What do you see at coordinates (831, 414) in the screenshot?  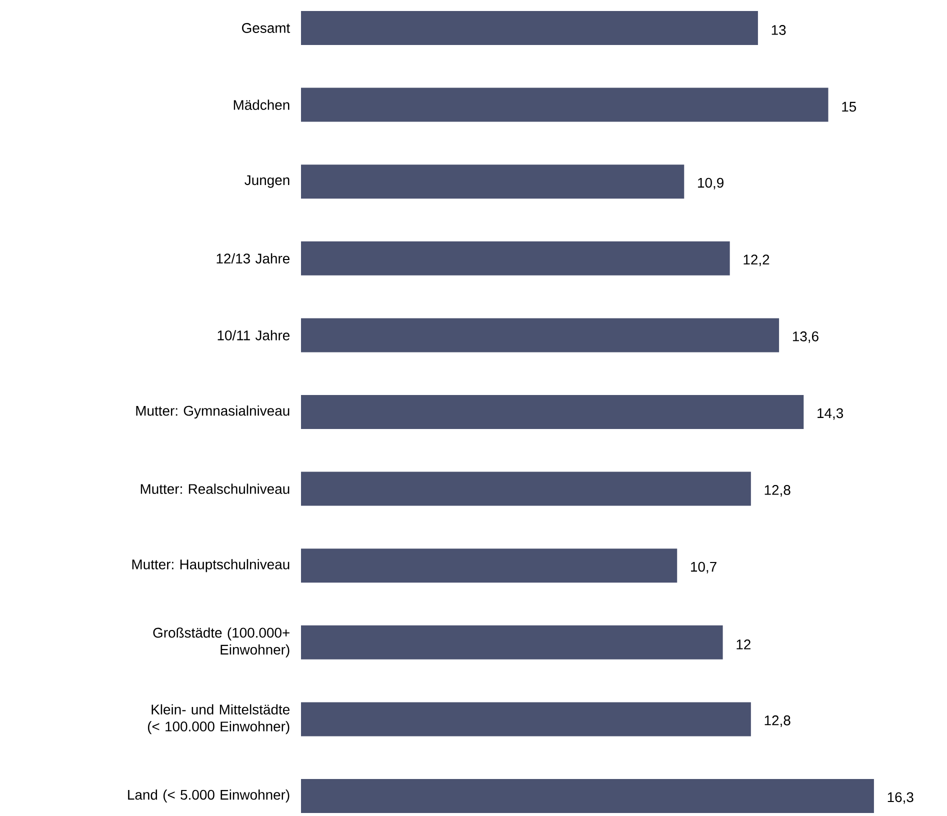 I see `data-label: 14,3` at bounding box center [831, 414].